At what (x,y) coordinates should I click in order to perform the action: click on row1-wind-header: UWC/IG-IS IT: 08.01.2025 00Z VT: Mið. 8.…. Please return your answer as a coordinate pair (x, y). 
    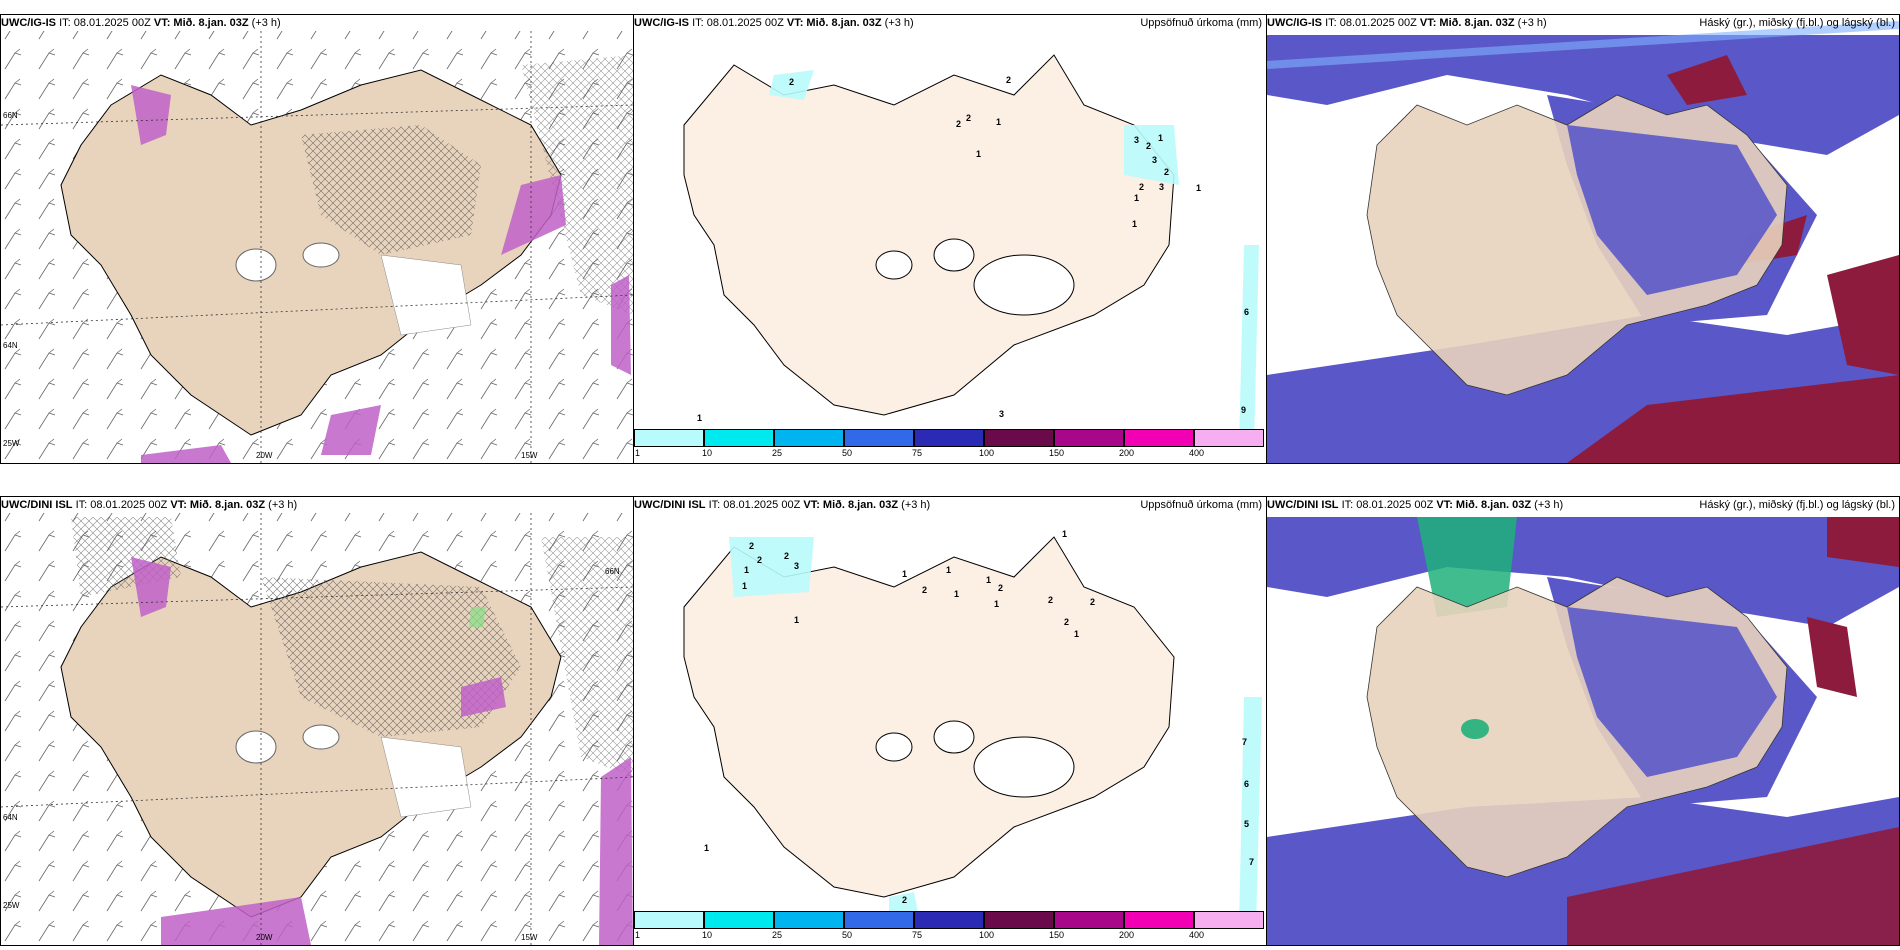
    Looking at the image, I should click on (141, 23).